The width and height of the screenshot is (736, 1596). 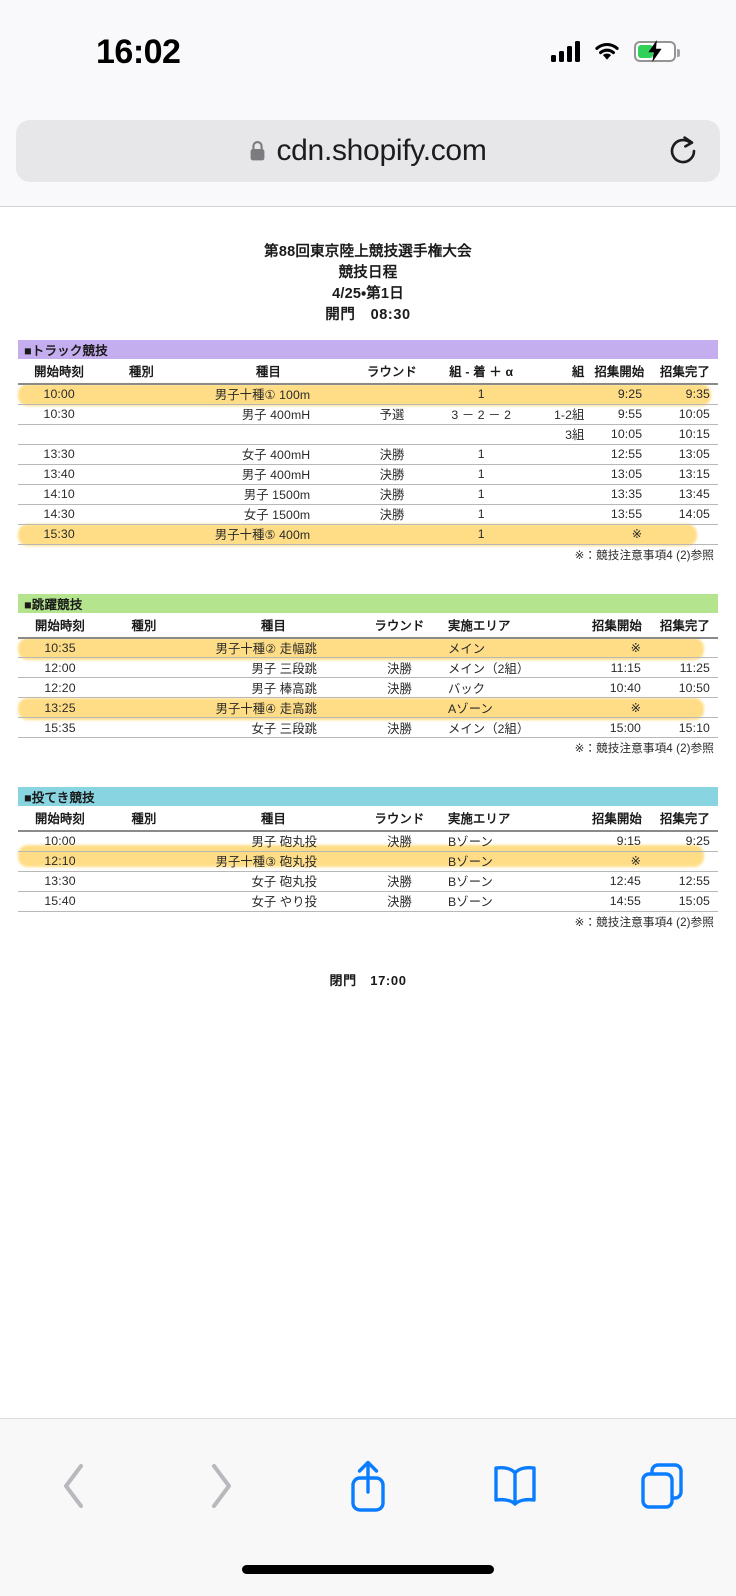 I want to click on cell-call-end: 15:05, so click(x=686, y=901).